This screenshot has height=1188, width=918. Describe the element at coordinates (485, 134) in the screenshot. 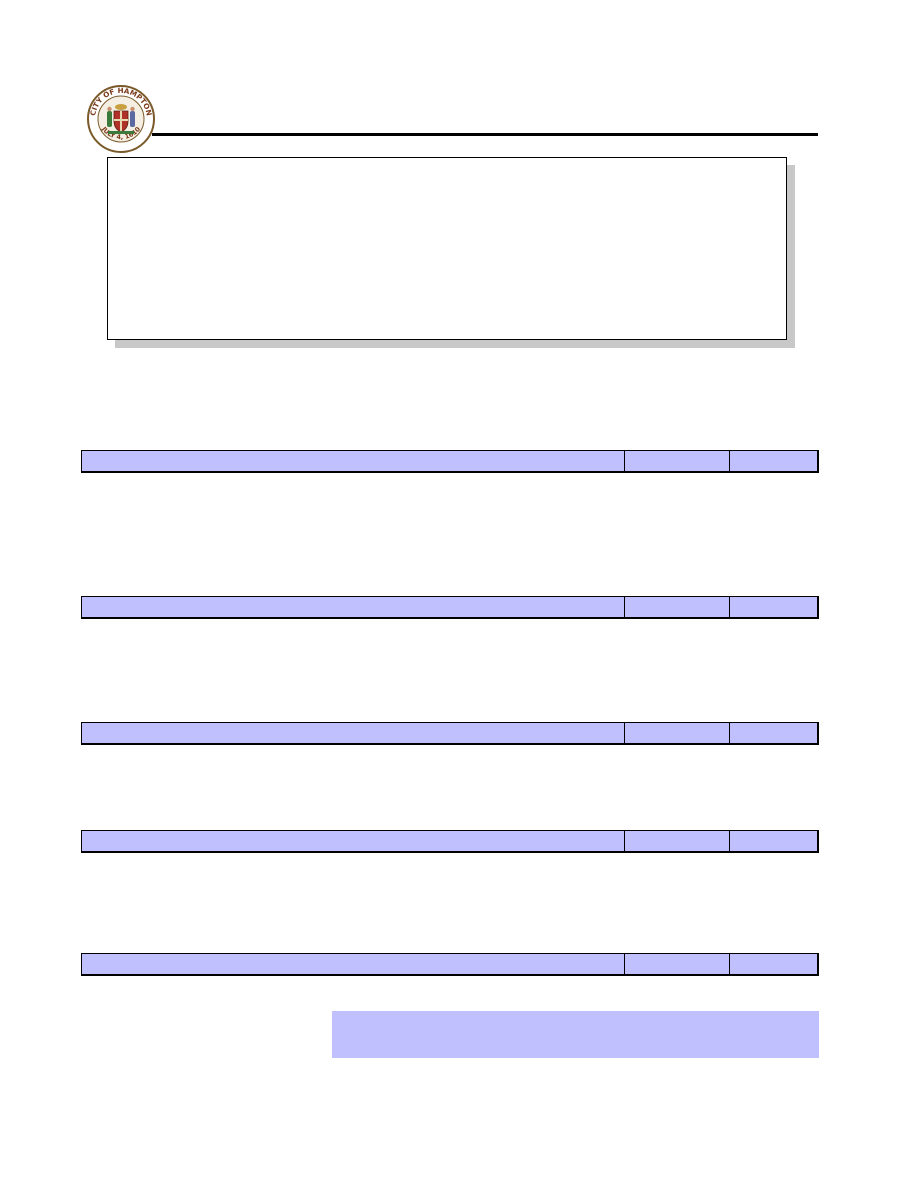

I see `header-rule` at that location.